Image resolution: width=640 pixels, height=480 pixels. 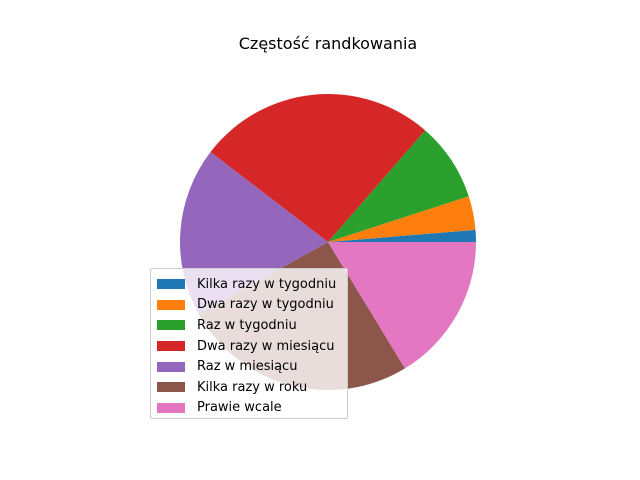 I want to click on legend-item: Kilka razy w tygodniu, so click(x=252, y=284).